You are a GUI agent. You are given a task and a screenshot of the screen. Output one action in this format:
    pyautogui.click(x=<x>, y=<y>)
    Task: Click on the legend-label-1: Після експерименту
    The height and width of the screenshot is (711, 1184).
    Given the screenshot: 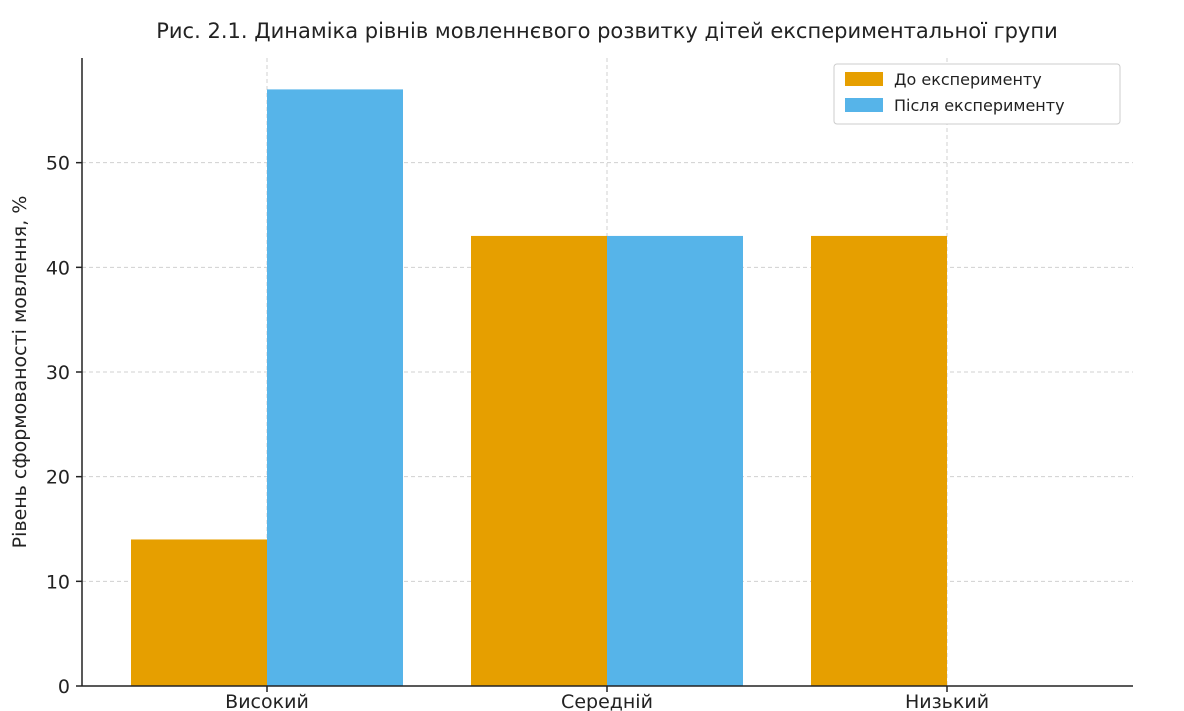 What is the action you would take?
    pyautogui.click(x=979, y=105)
    